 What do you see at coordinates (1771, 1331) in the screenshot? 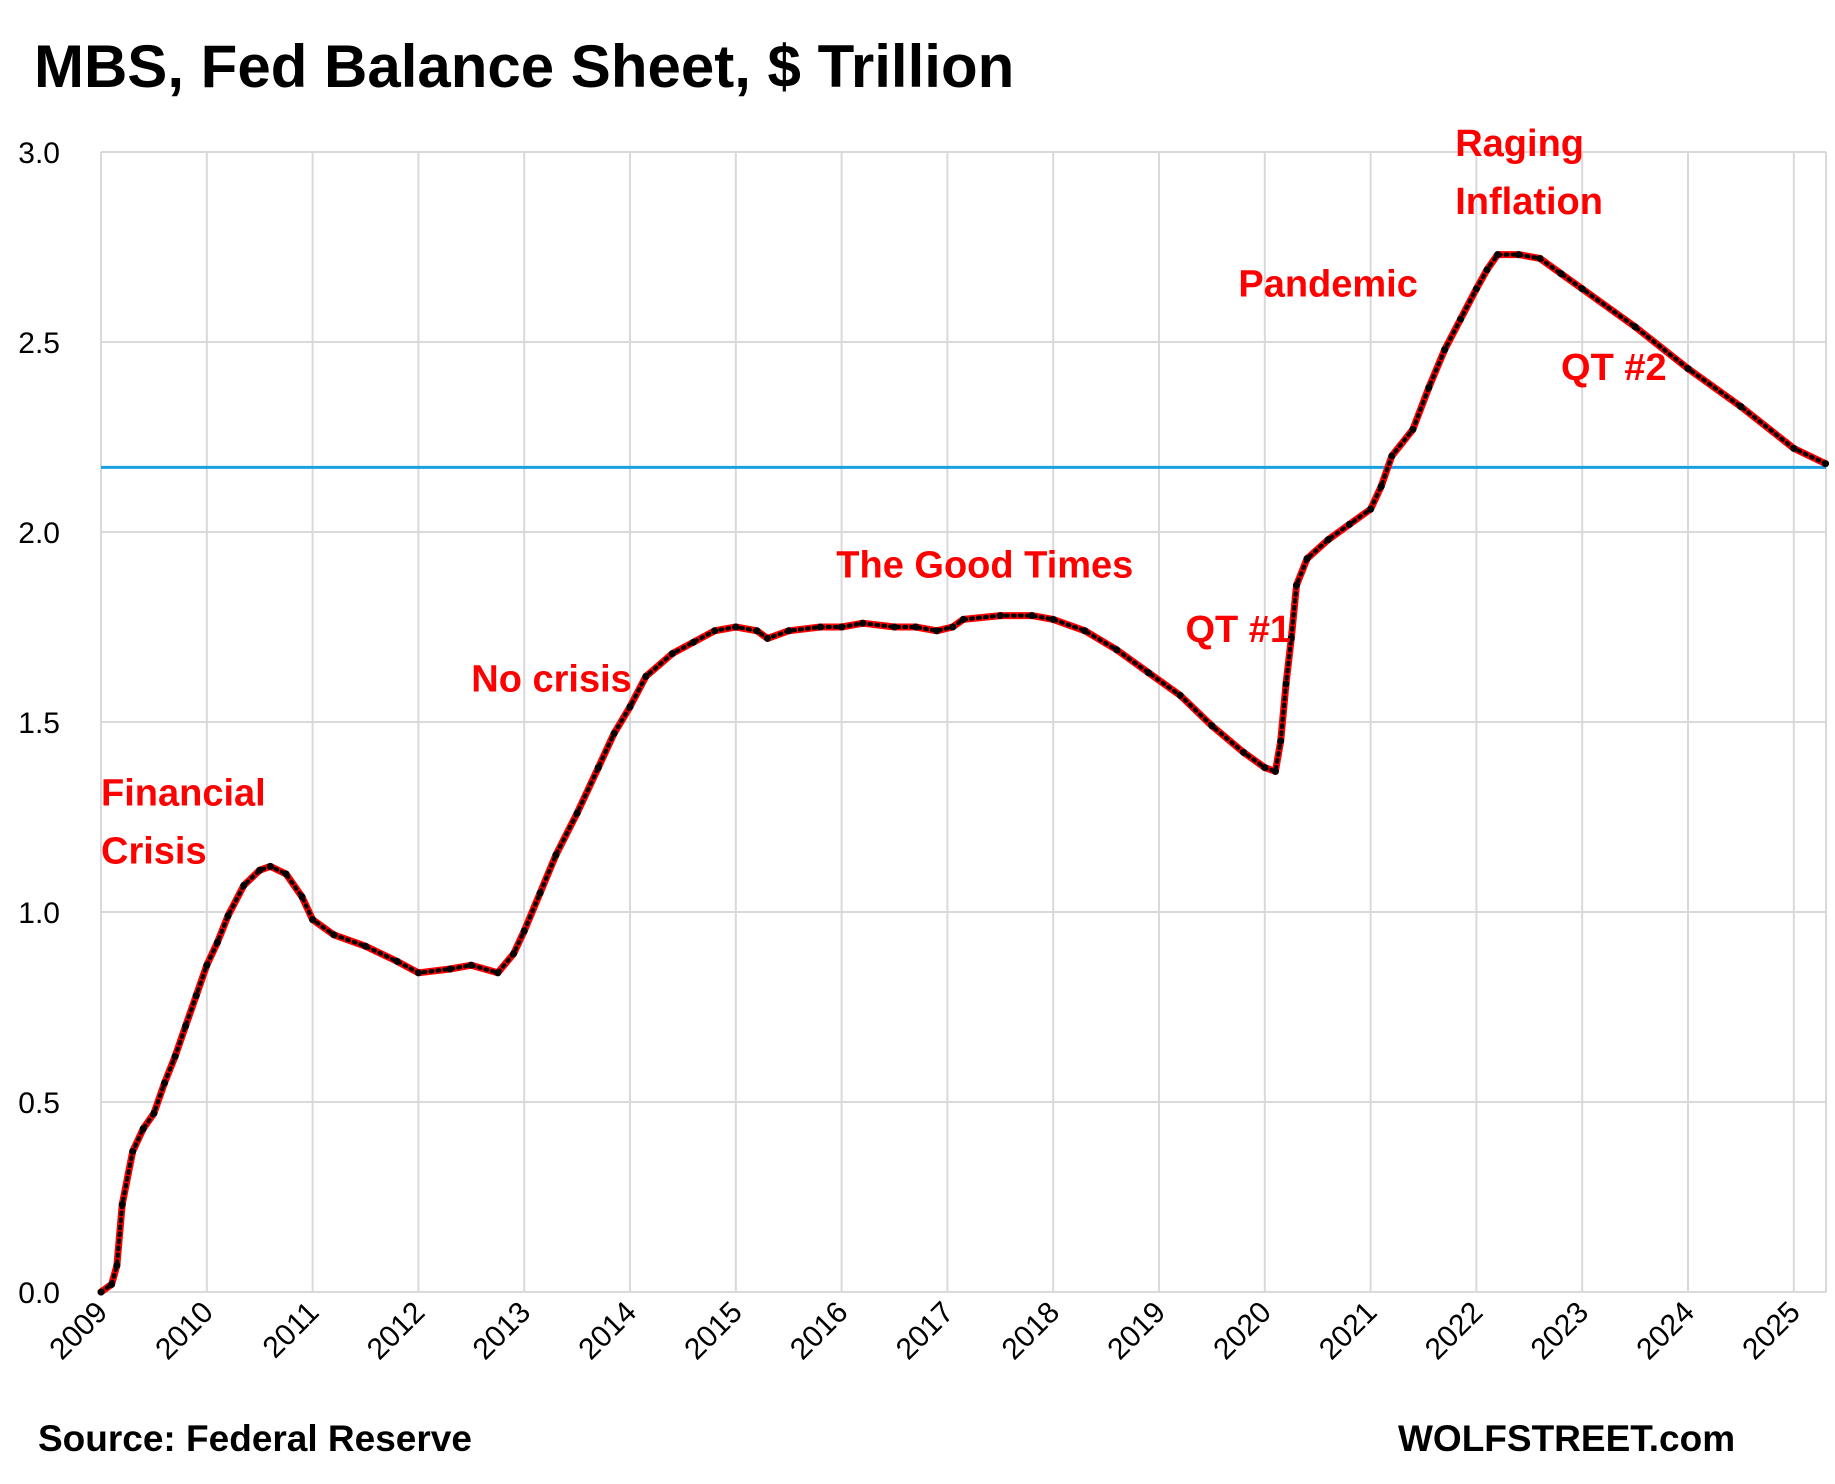
I see `x-tick-label: 2025` at bounding box center [1771, 1331].